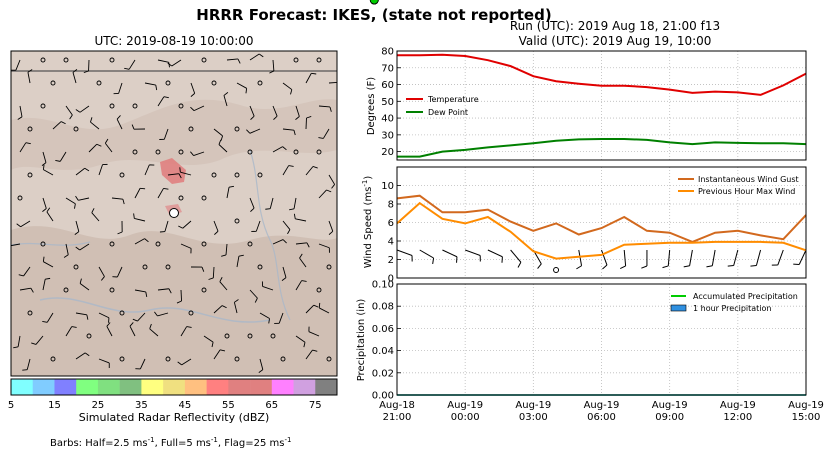  What do you see at coordinates (371, 106) in the screenshot?
I see `temperature-y-label: Degrees (F)` at bounding box center [371, 106].